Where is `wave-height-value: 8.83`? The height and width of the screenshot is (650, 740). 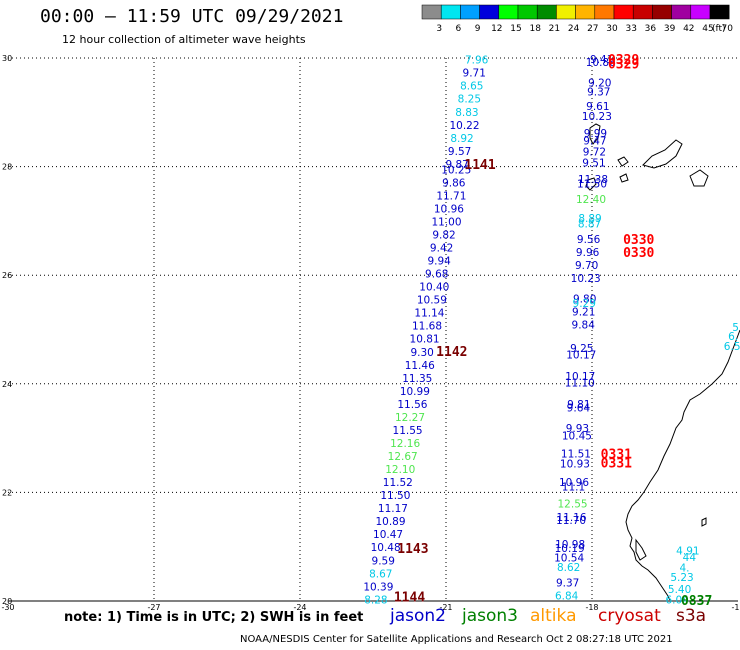 wave-height-value: 8.83 is located at coordinates (466, 113).